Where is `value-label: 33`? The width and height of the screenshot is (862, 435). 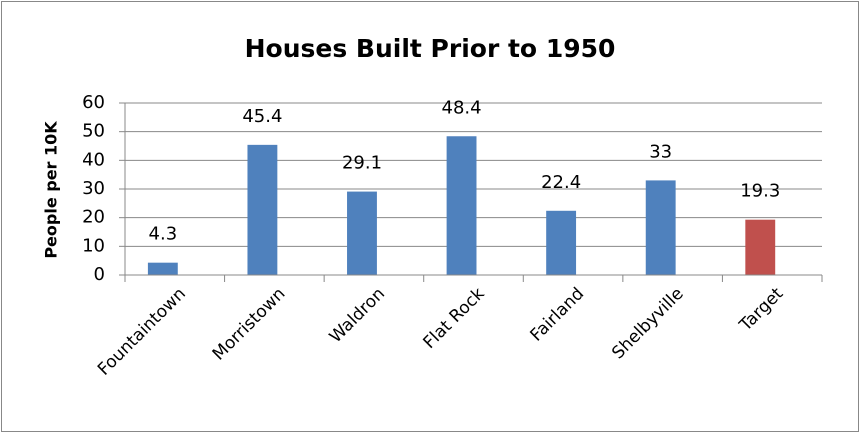 value-label: 33 is located at coordinates (660, 151).